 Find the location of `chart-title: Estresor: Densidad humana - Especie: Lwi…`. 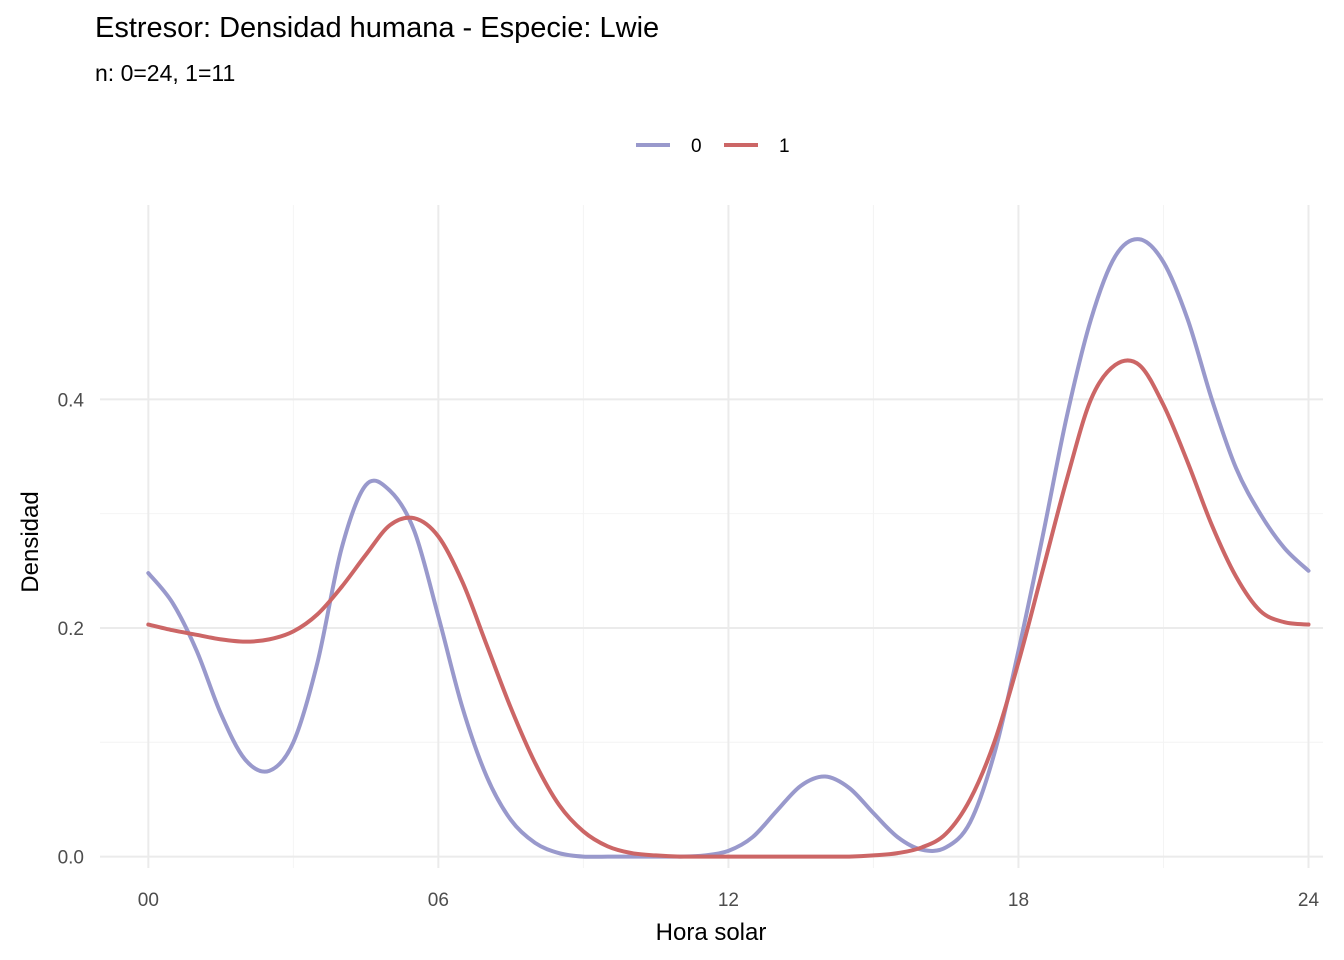

chart-title: Estresor: Densidad humana - Especie: Lwi… is located at coordinates (377, 28).